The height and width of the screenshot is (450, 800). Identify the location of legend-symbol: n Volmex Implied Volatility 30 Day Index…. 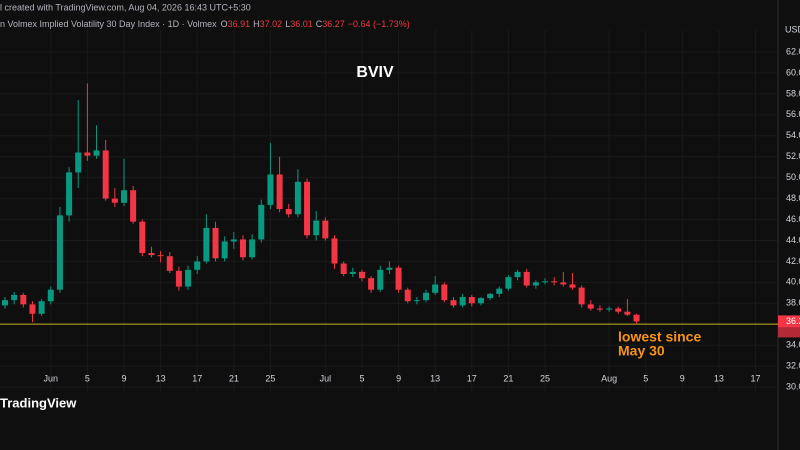
(108, 24).